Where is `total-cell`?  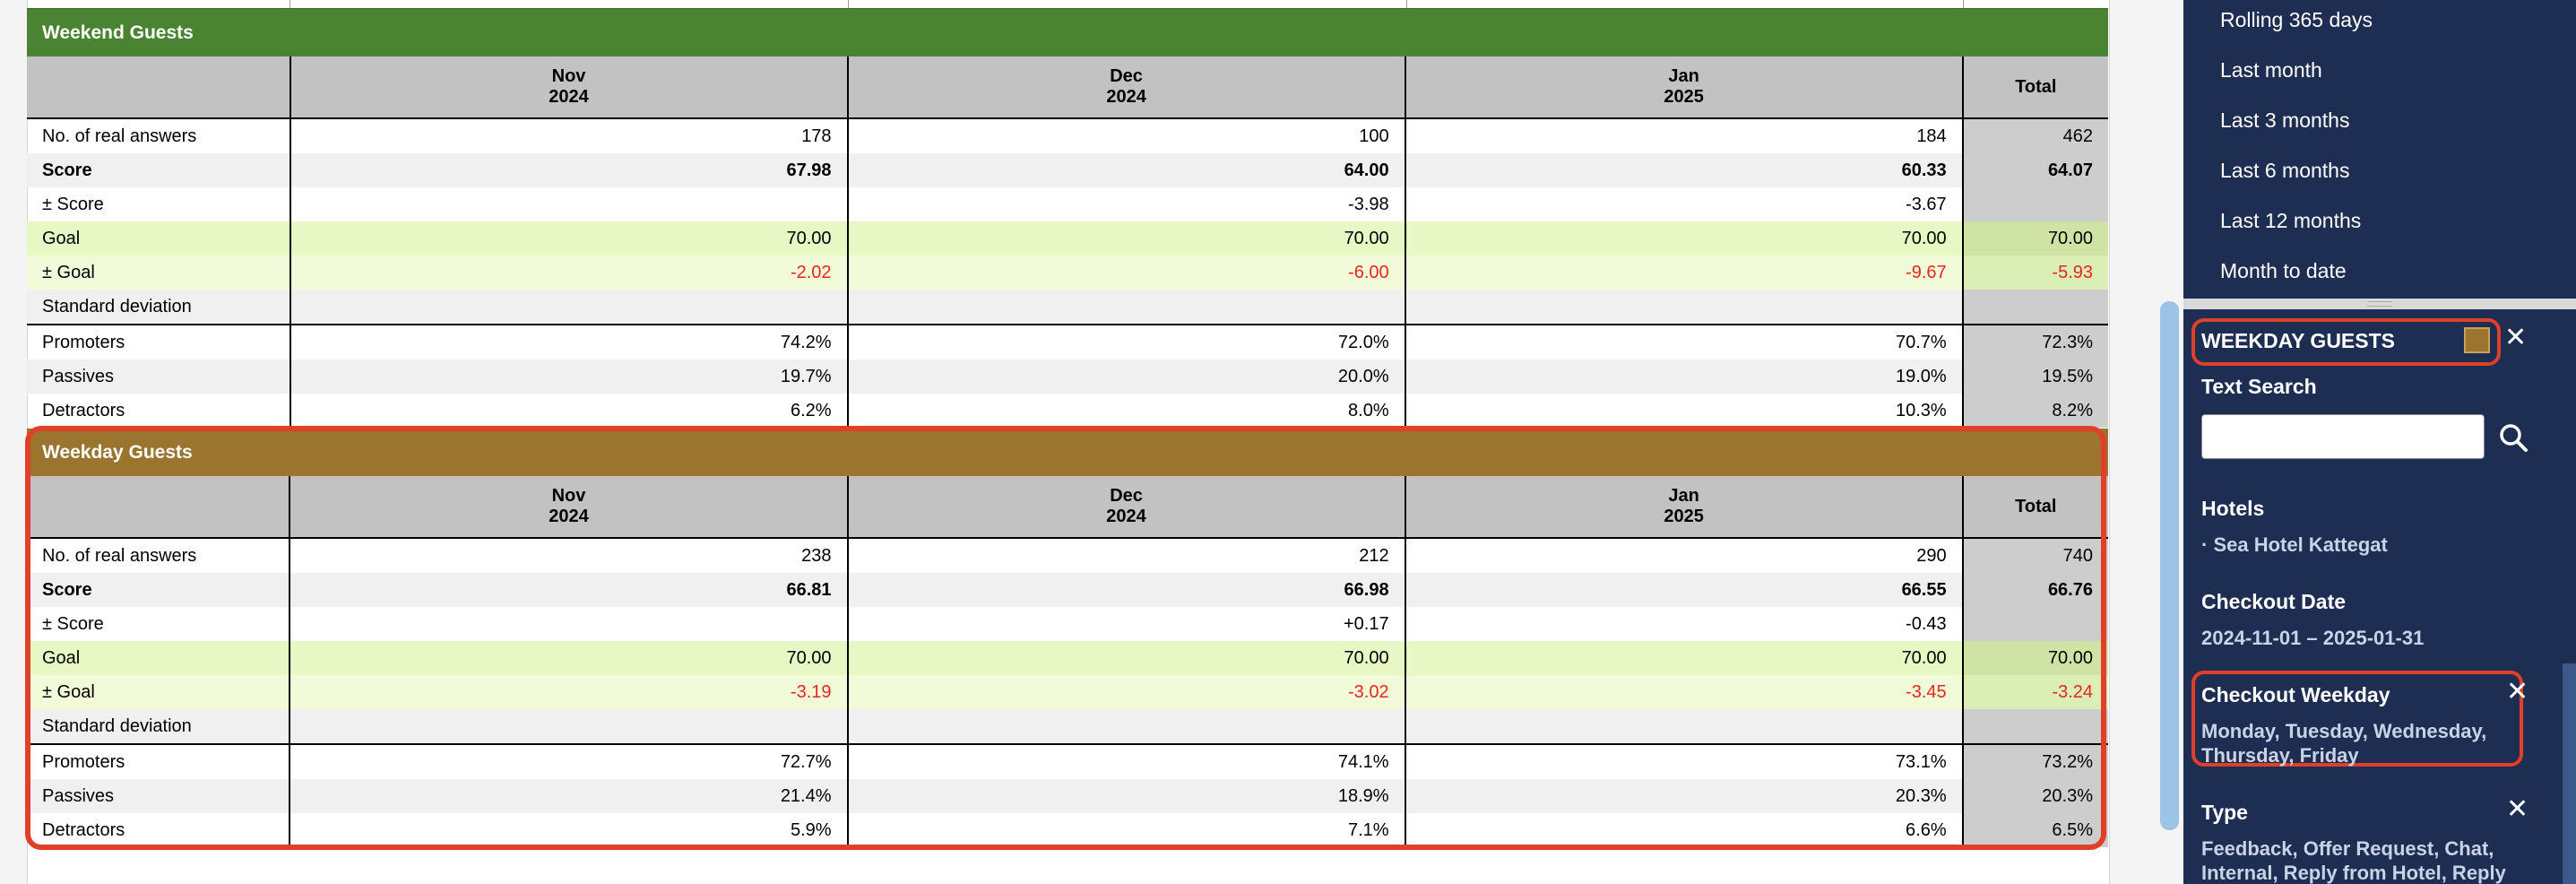
total-cell is located at coordinates (2034, 307).